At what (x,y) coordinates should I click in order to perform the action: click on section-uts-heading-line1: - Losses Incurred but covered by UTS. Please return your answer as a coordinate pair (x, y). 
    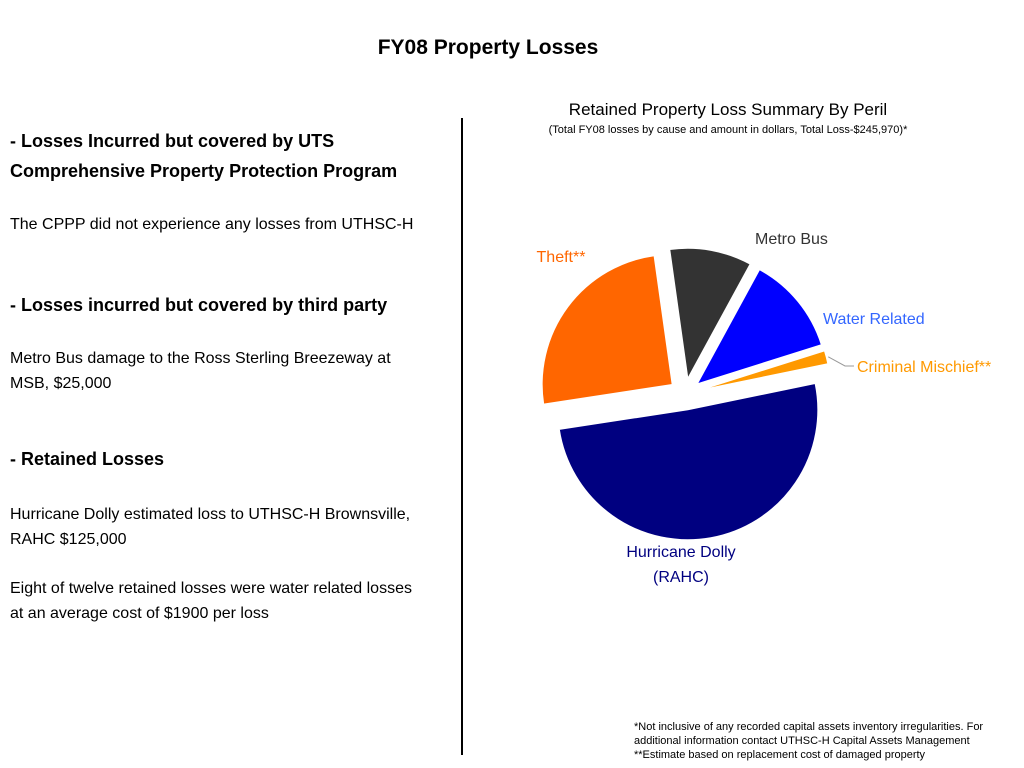
    Looking at the image, I should click on (172, 141).